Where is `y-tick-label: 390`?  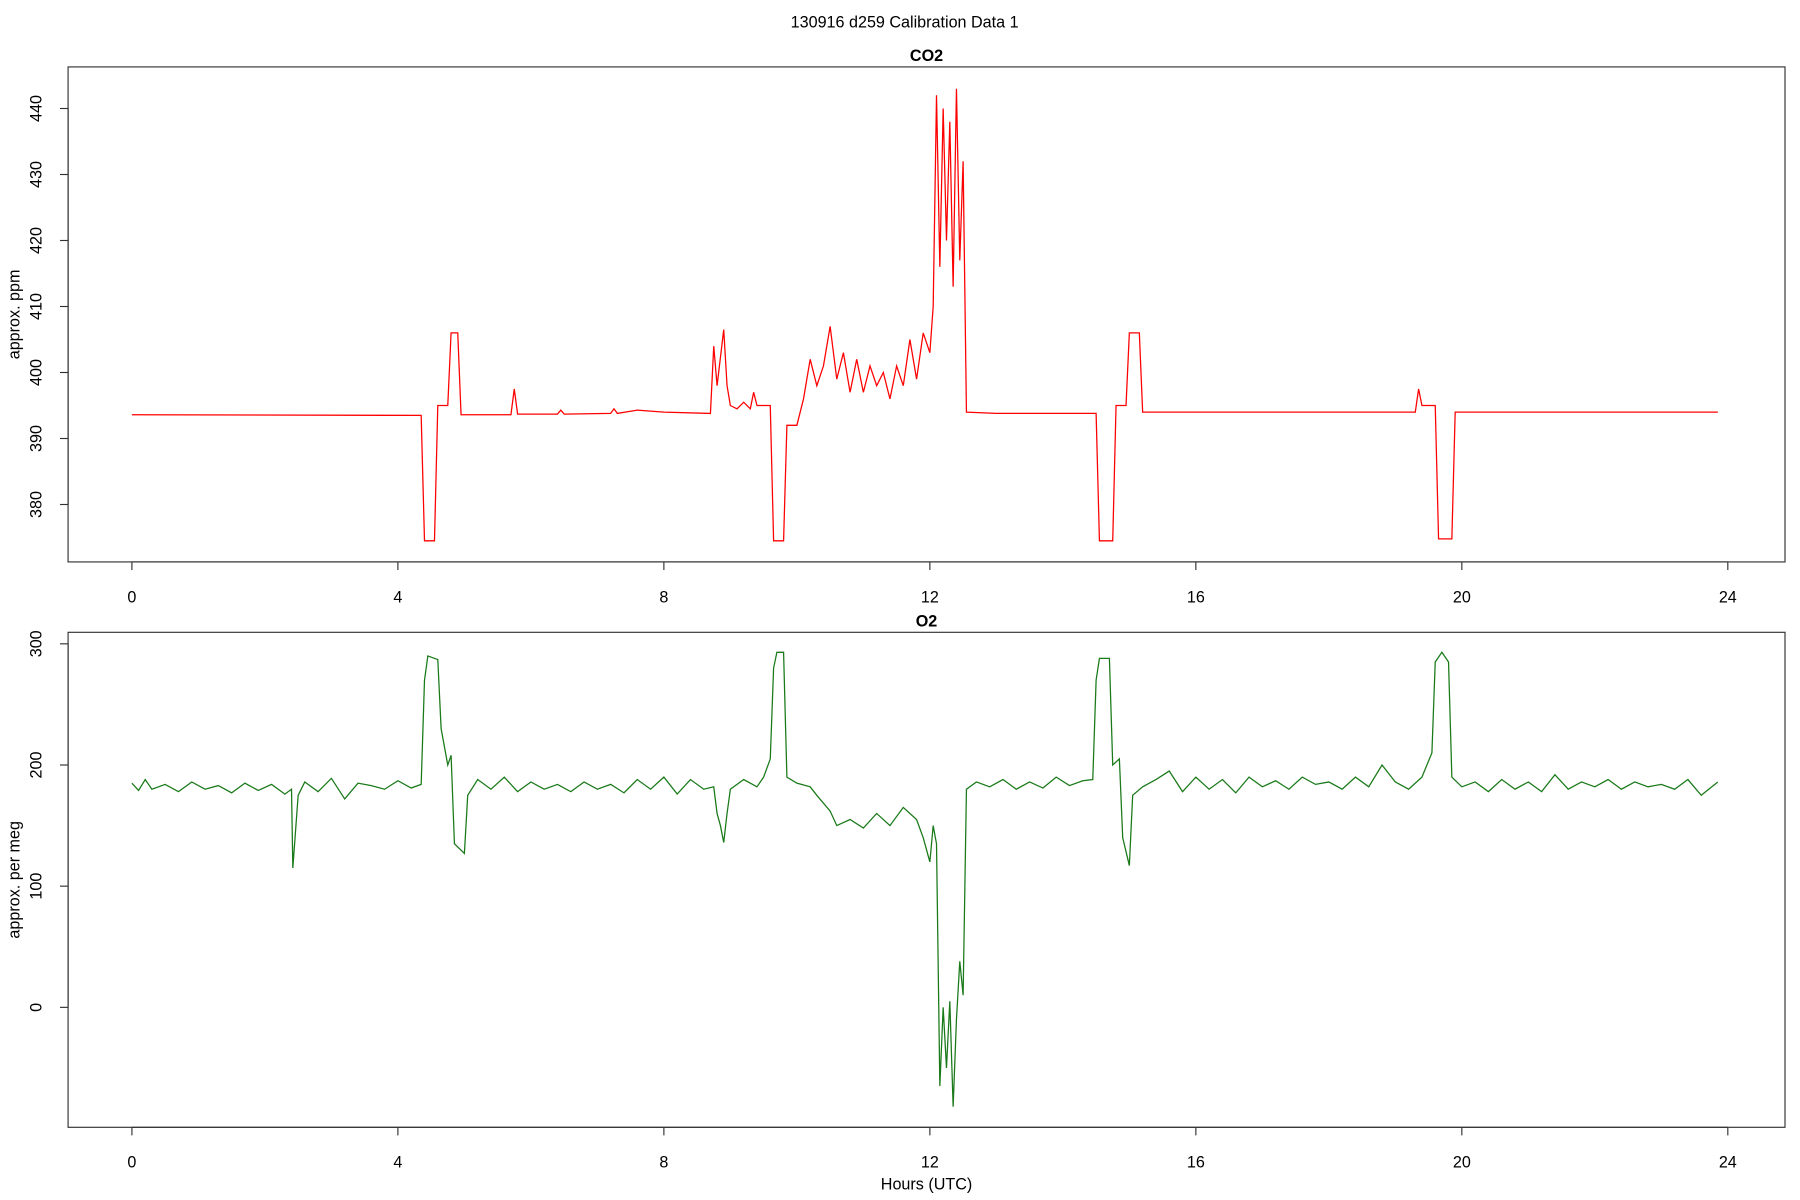 y-tick-label: 390 is located at coordinates (37, 438).